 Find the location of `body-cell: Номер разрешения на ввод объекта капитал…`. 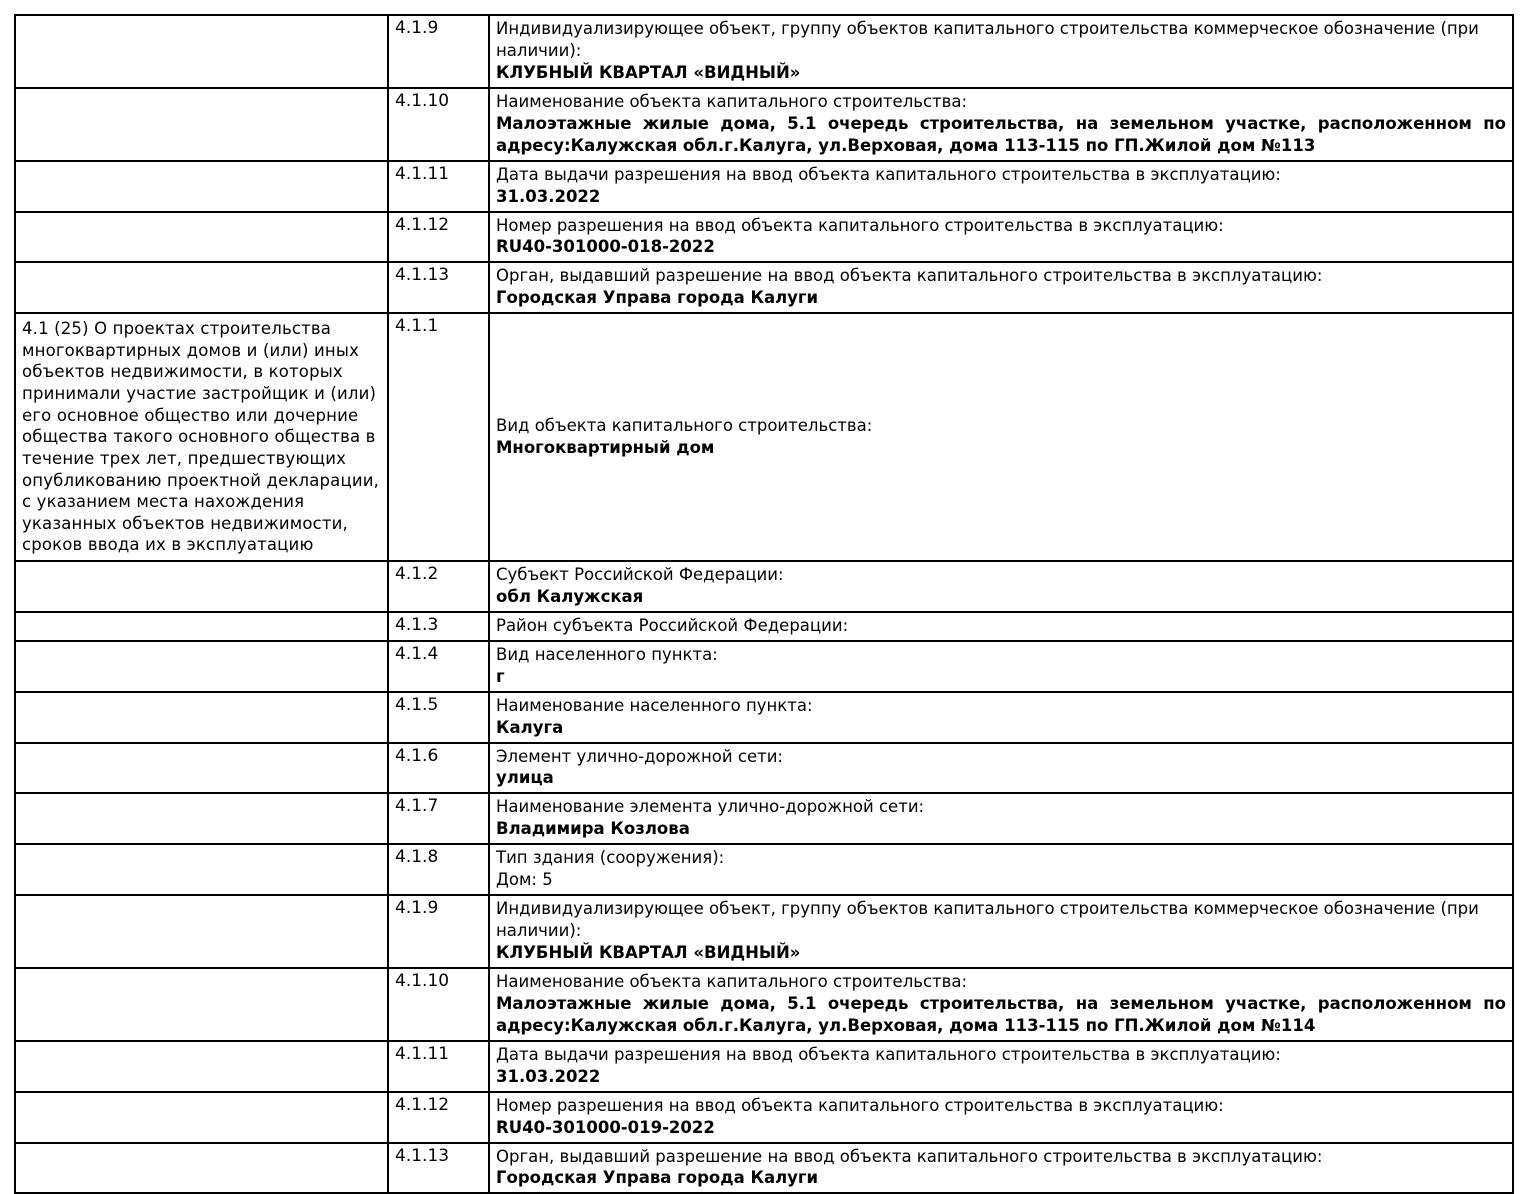

body-cell: Номер разрешения на ввод объекта капитал… is located at coordinates (1001, 237).